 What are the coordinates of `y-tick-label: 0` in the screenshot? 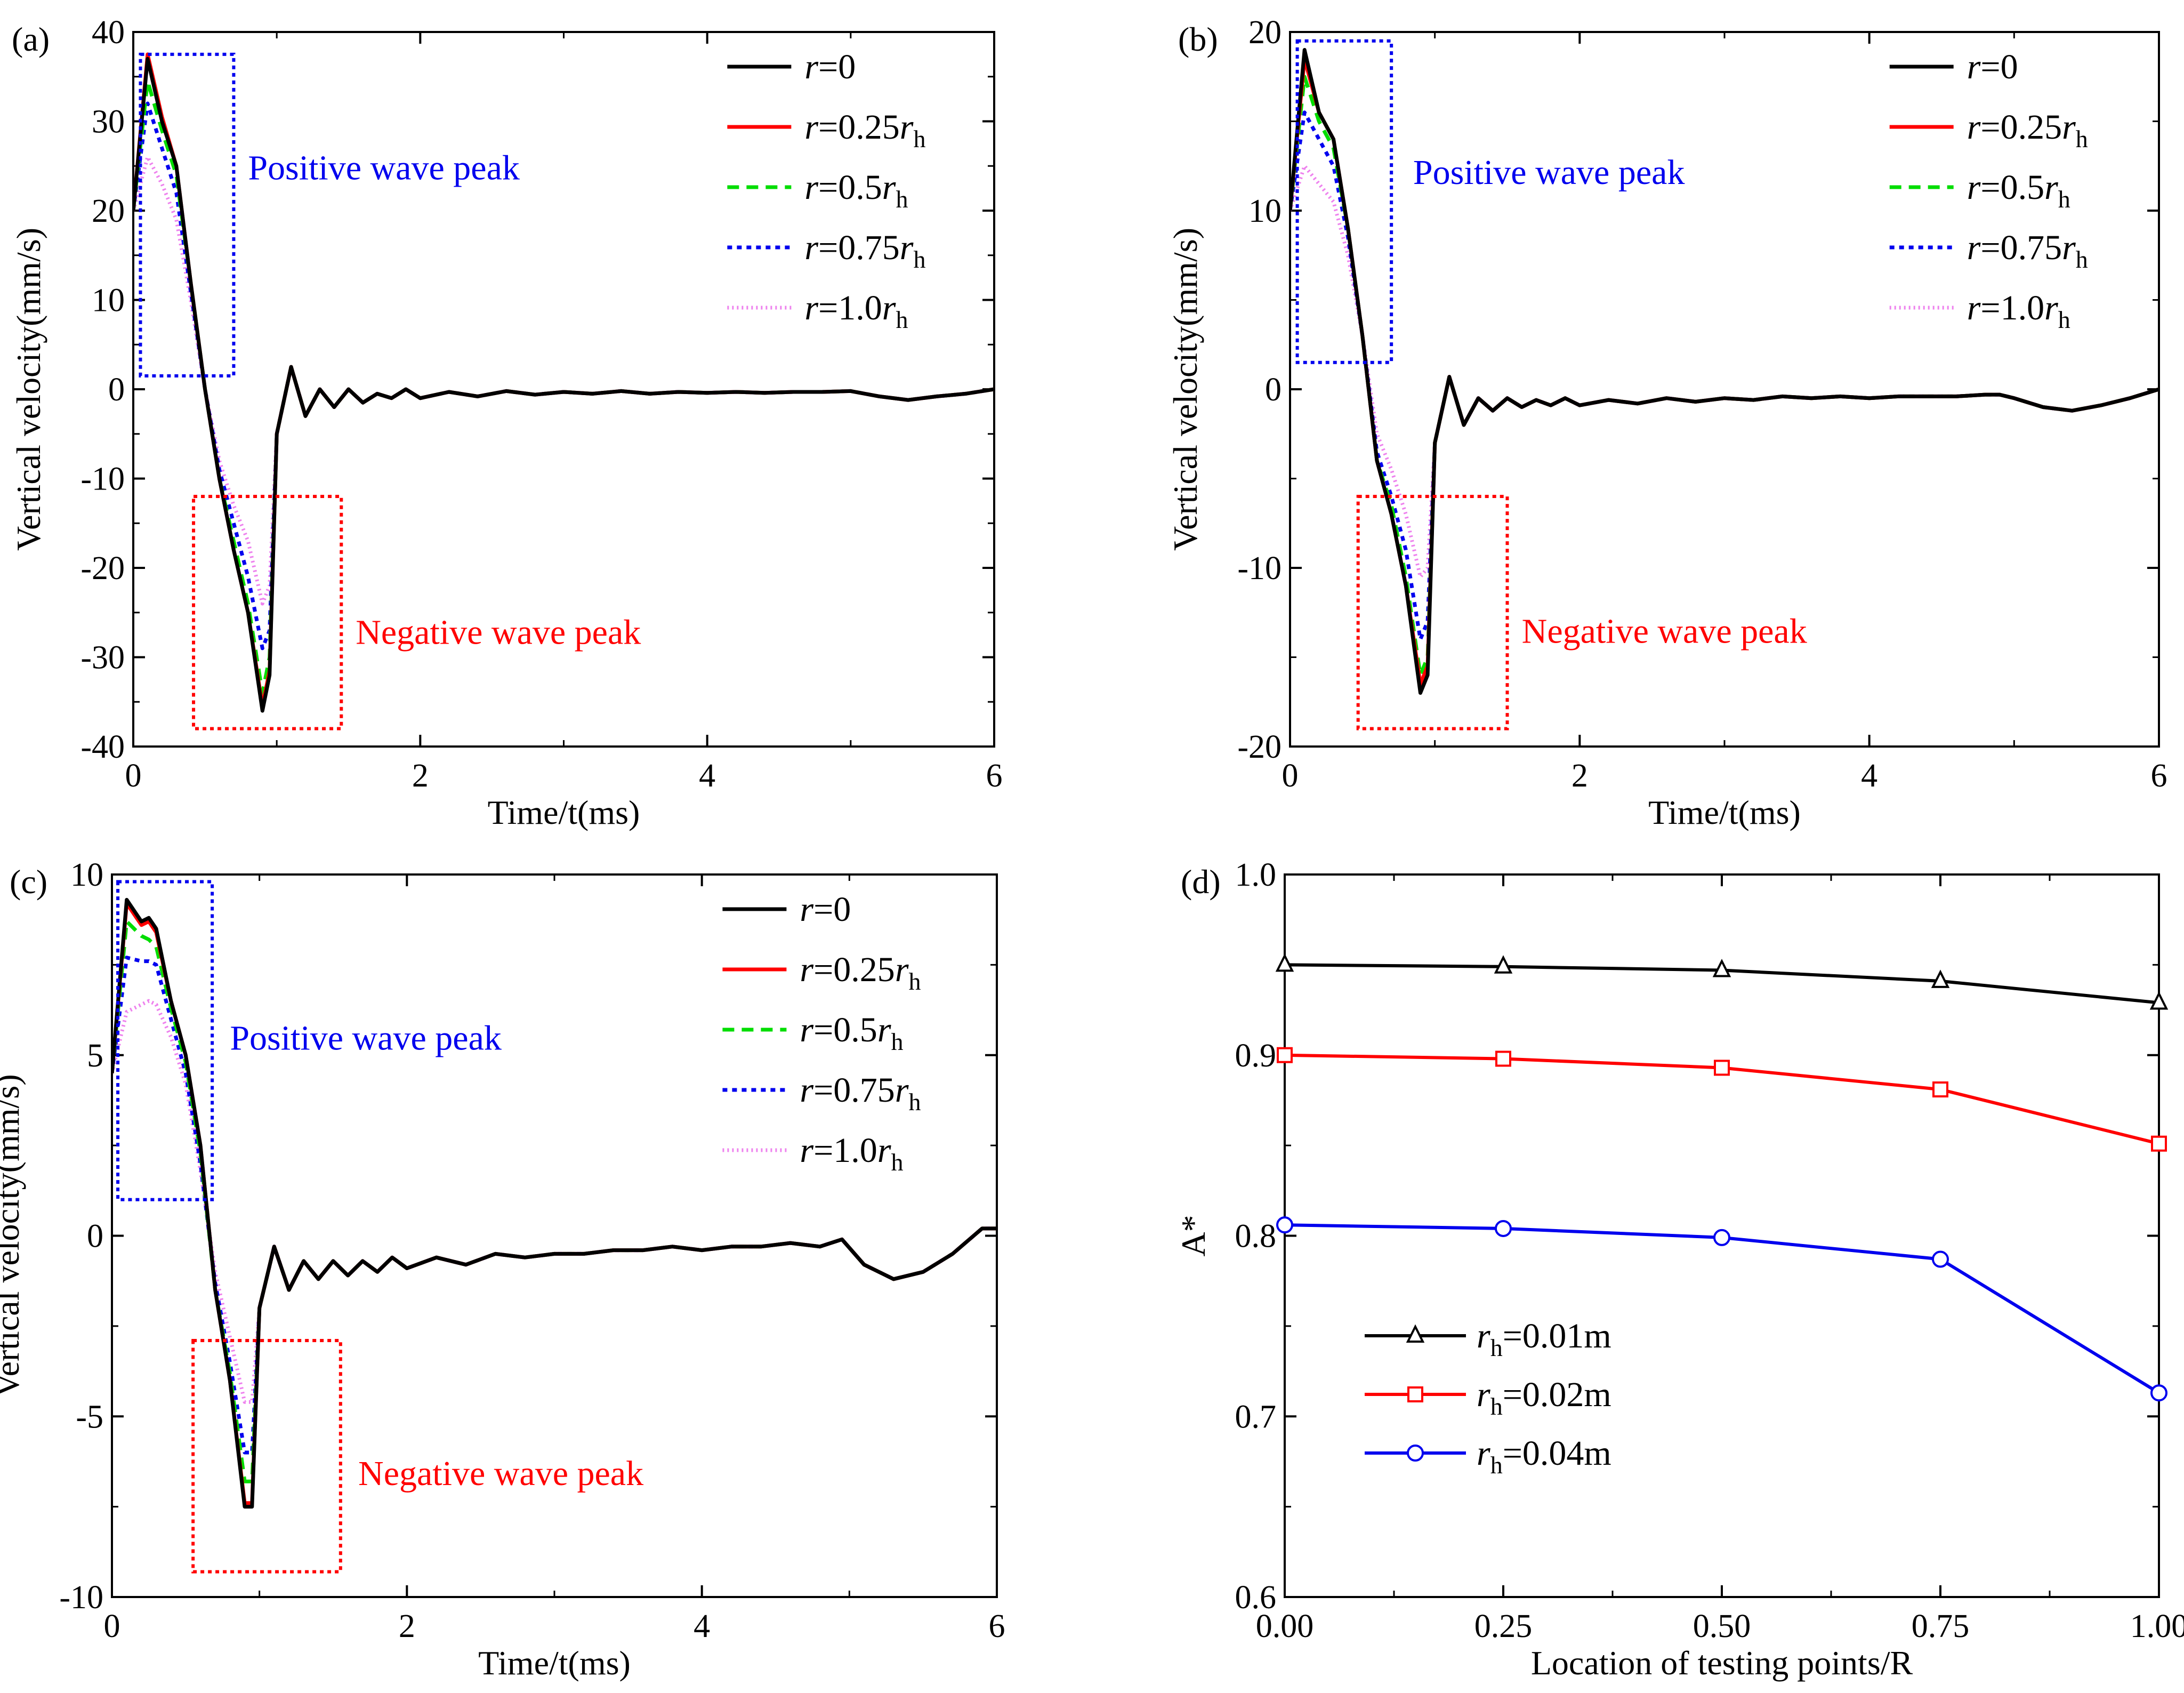 It's located at (95, 1236).